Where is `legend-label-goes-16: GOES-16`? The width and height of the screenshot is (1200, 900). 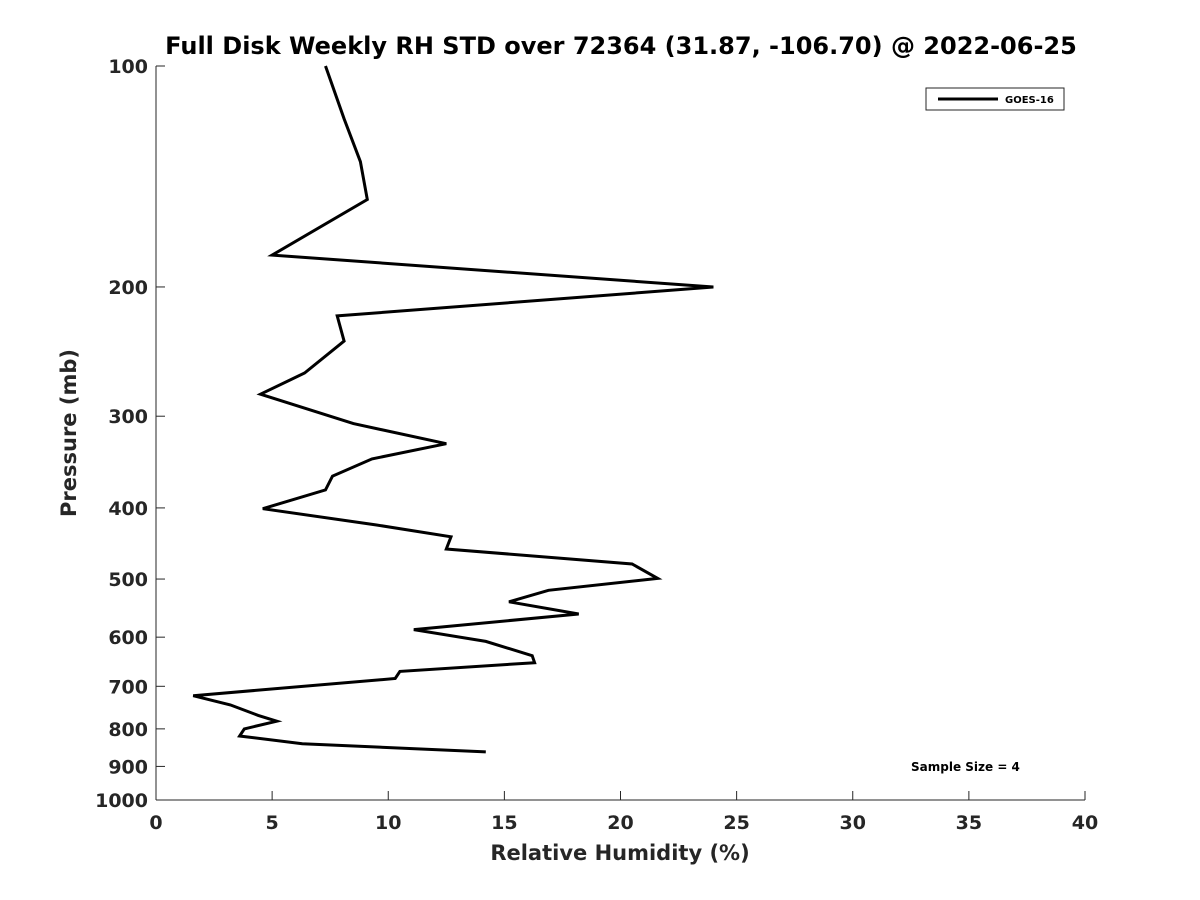
legend-label-goes-16: GOES-16 is located at coordinates (1029, 100).